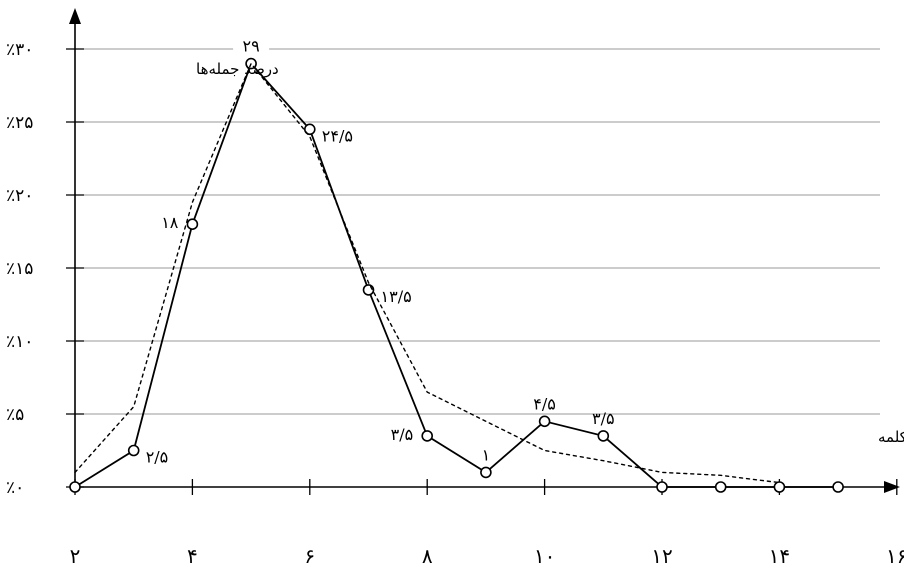  I want to click on x-axis-arrow, so click(892, 487).